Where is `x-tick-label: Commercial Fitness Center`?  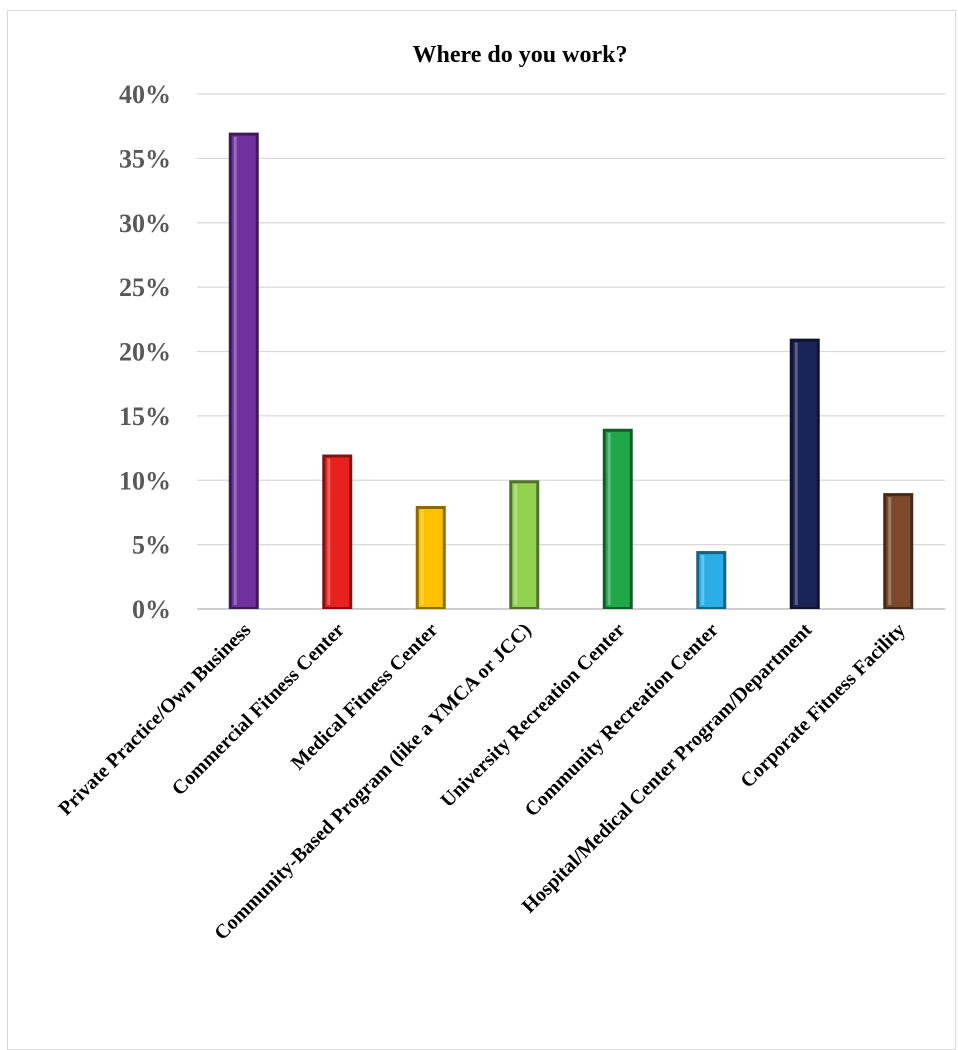
x-tick-label: Commercial Fitness Center is located at coordinates (258, 709).